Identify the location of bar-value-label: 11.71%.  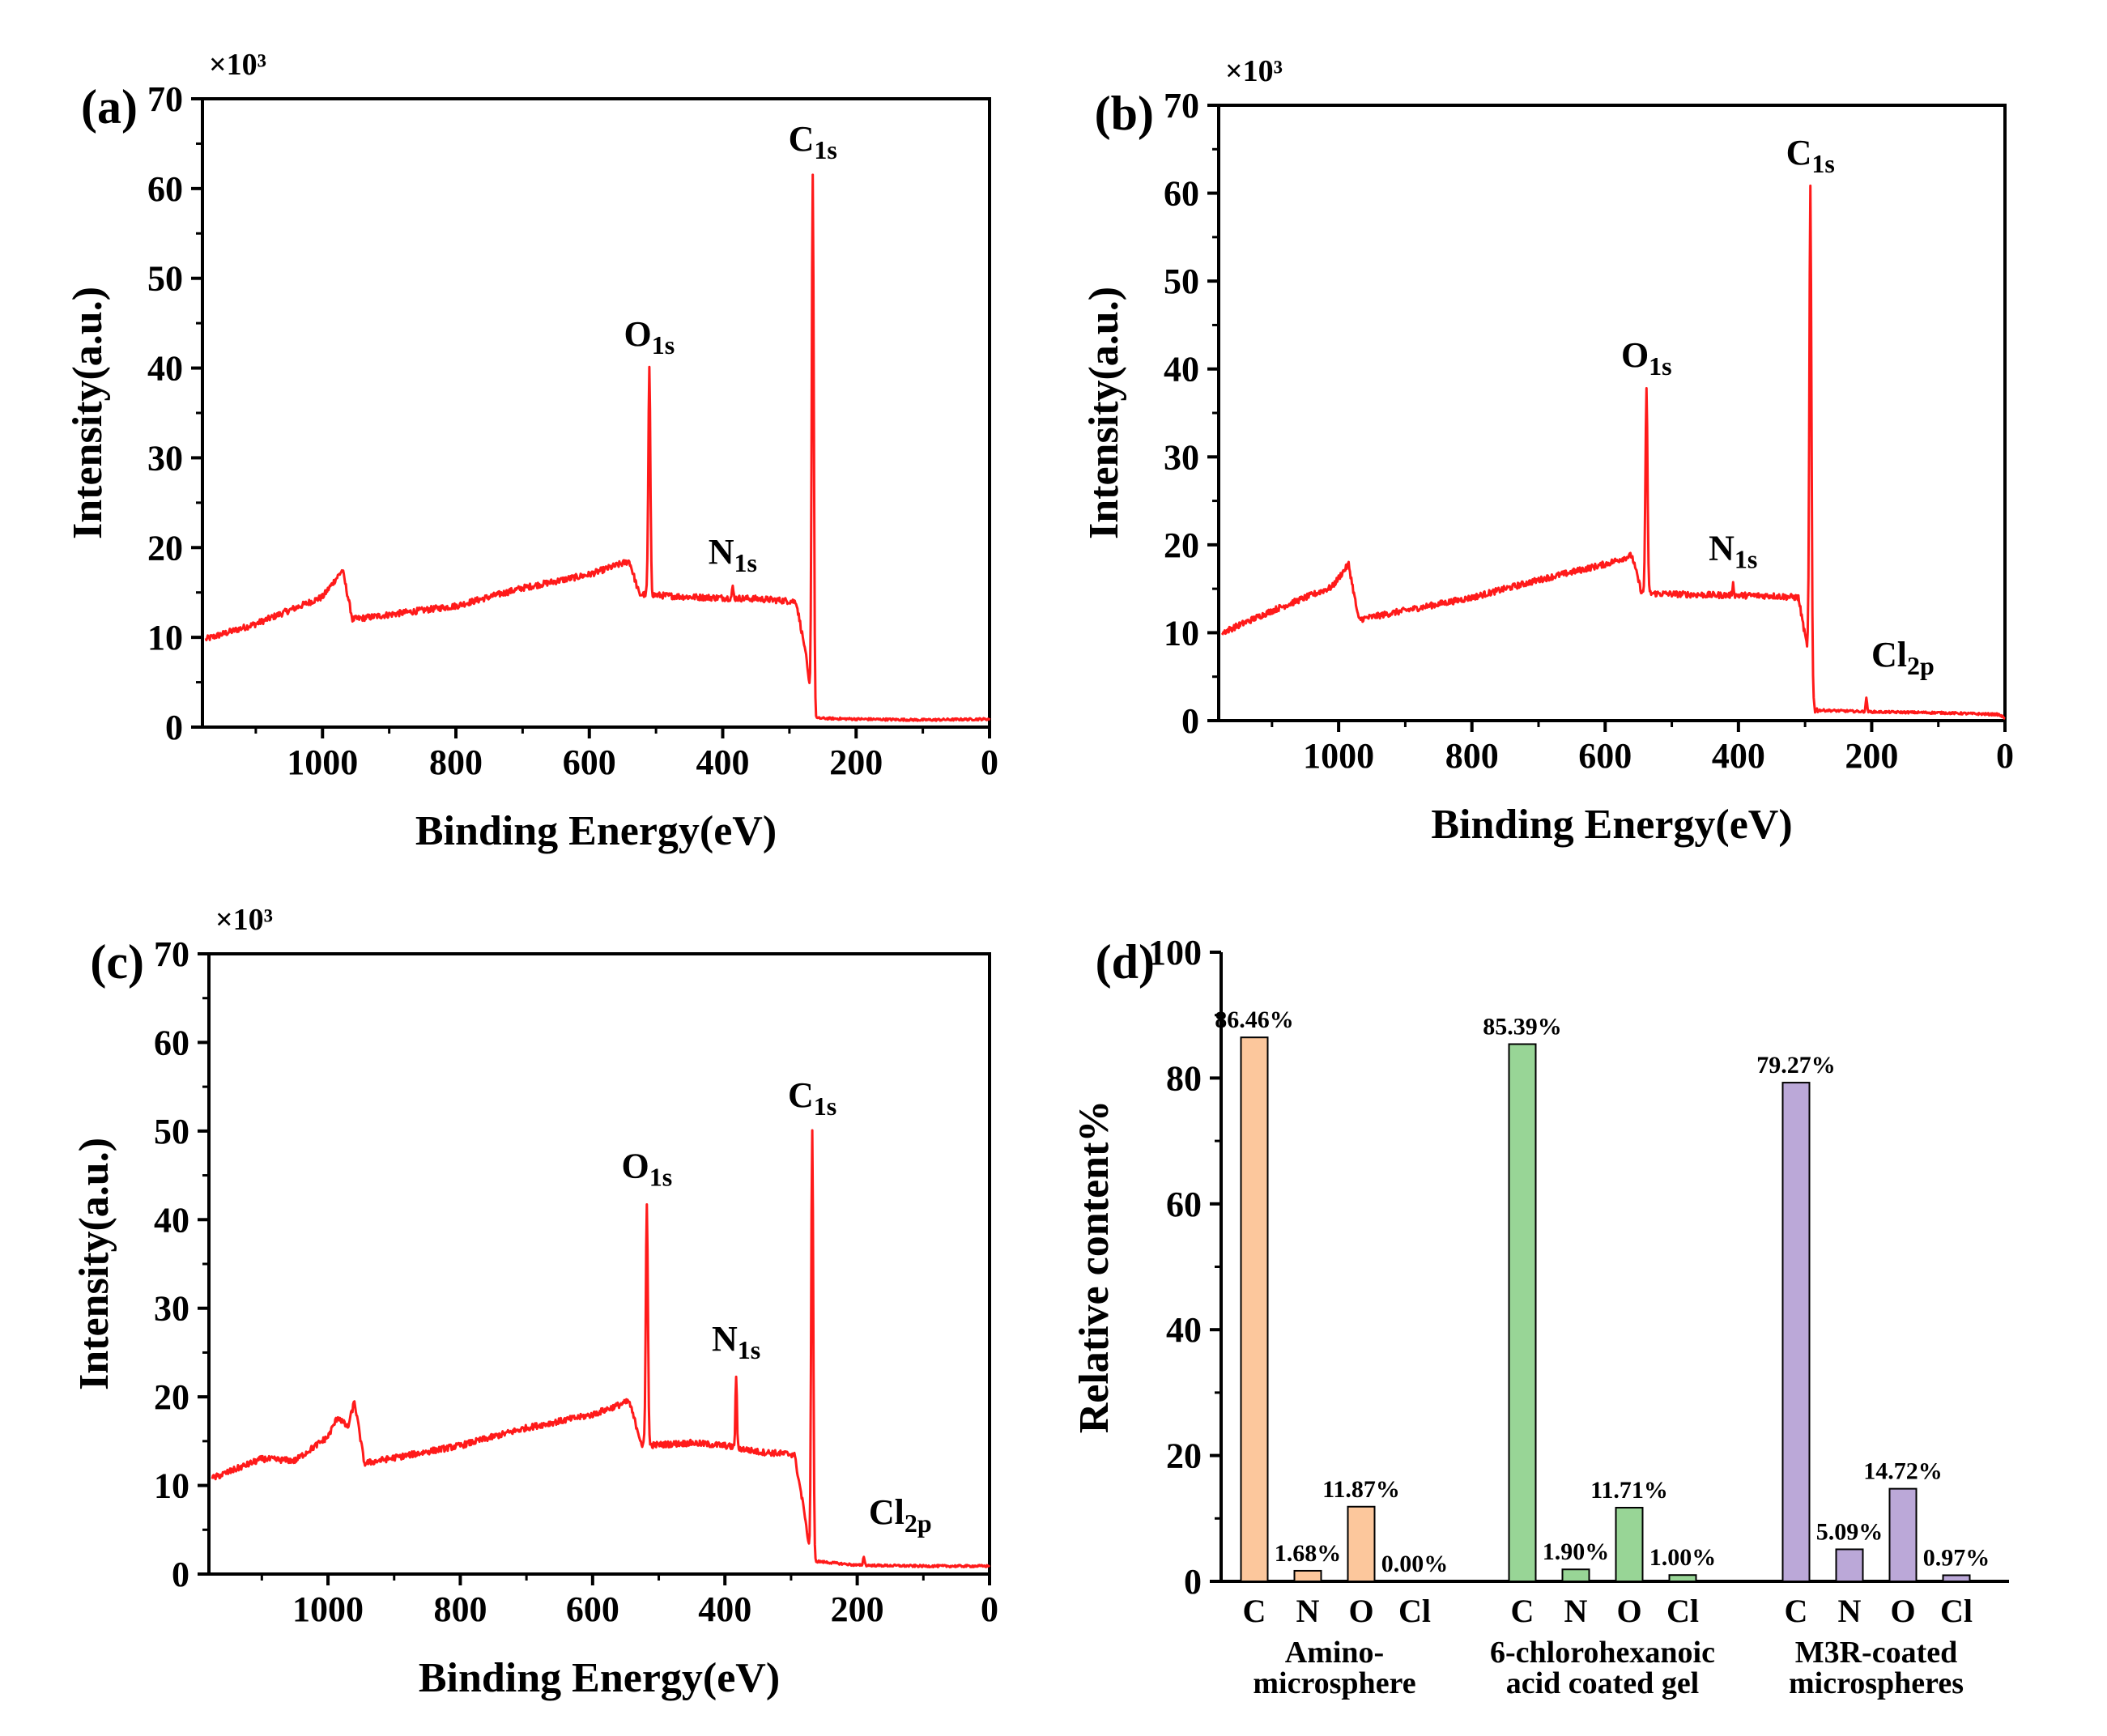
(1629, 1490).